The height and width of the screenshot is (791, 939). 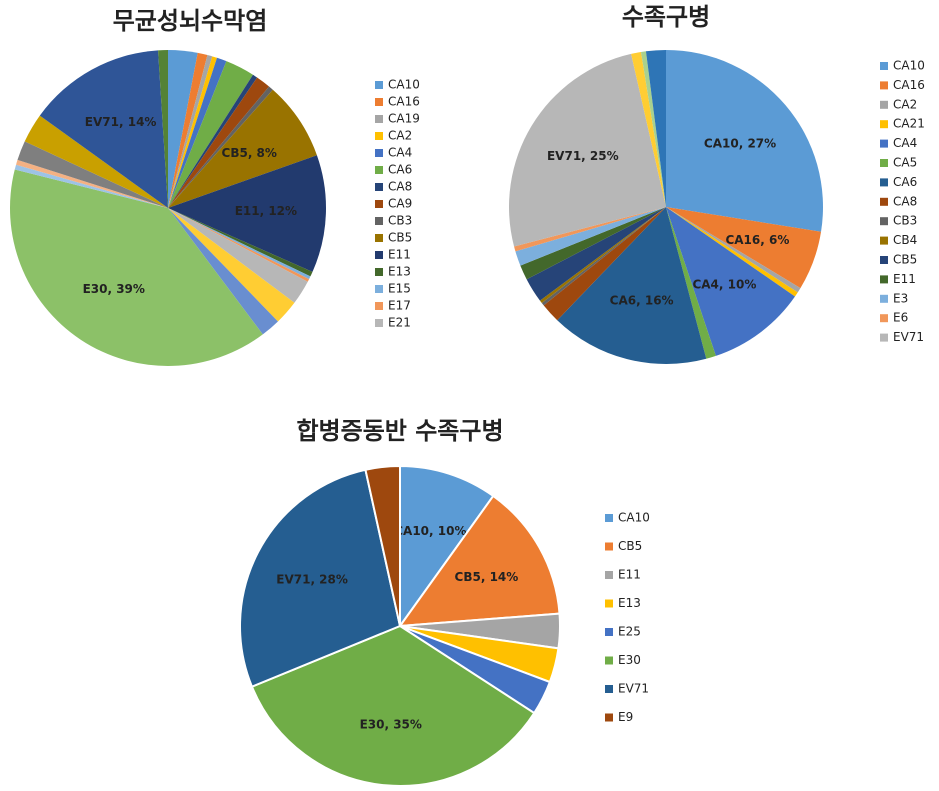 I want to click on data-label: CB5, 8%, so click(x=249, y=153).